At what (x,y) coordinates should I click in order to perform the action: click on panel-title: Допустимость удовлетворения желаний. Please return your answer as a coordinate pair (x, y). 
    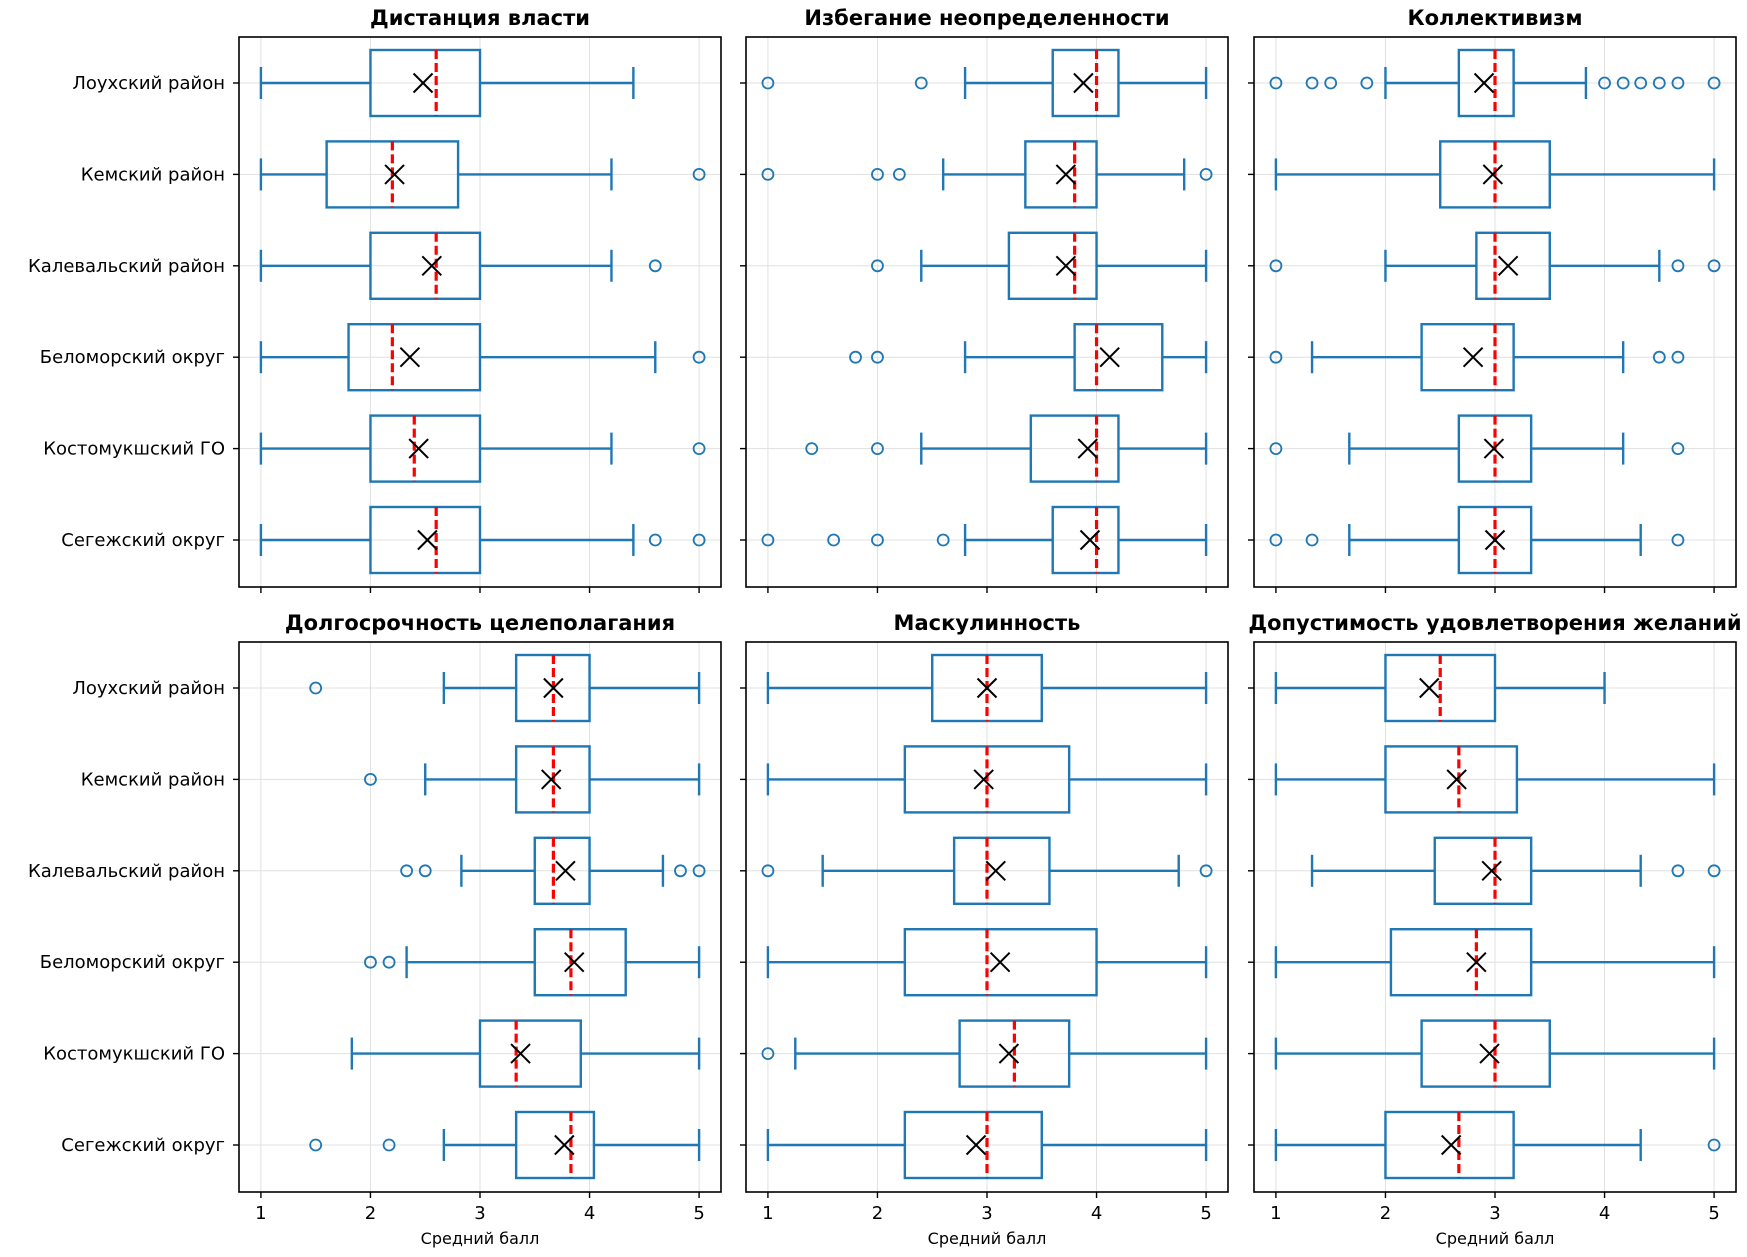
    Looking at the image, I should click on (1494, 623).